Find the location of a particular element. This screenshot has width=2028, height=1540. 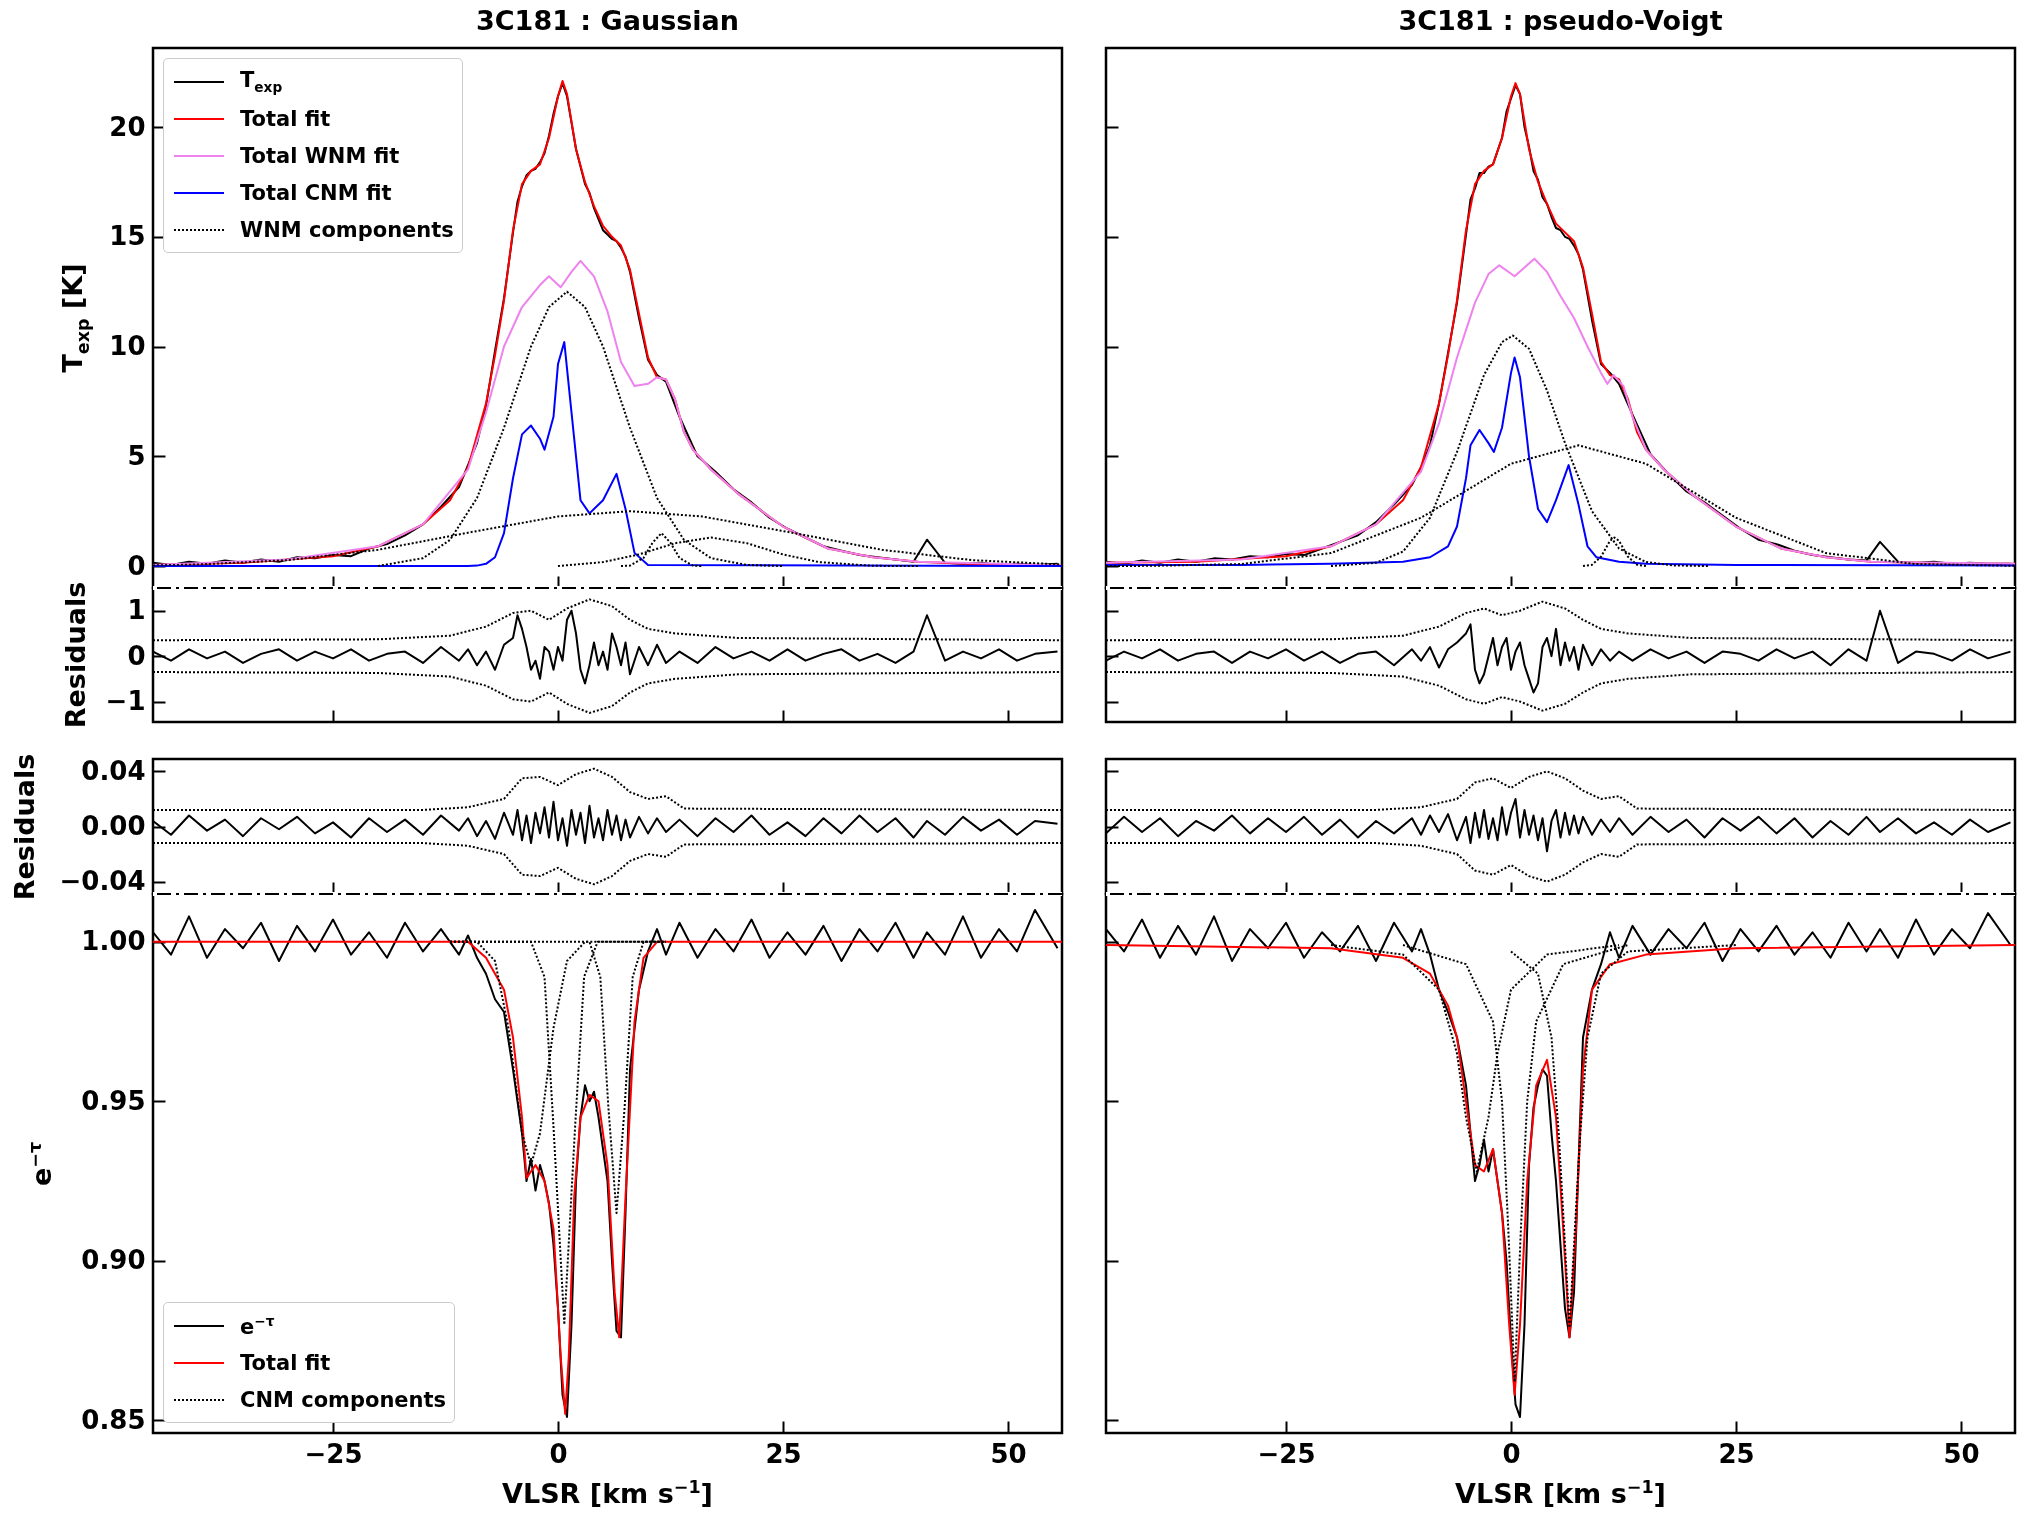

y-tick-label: 0.95 is located at coordinates (113, 1100).